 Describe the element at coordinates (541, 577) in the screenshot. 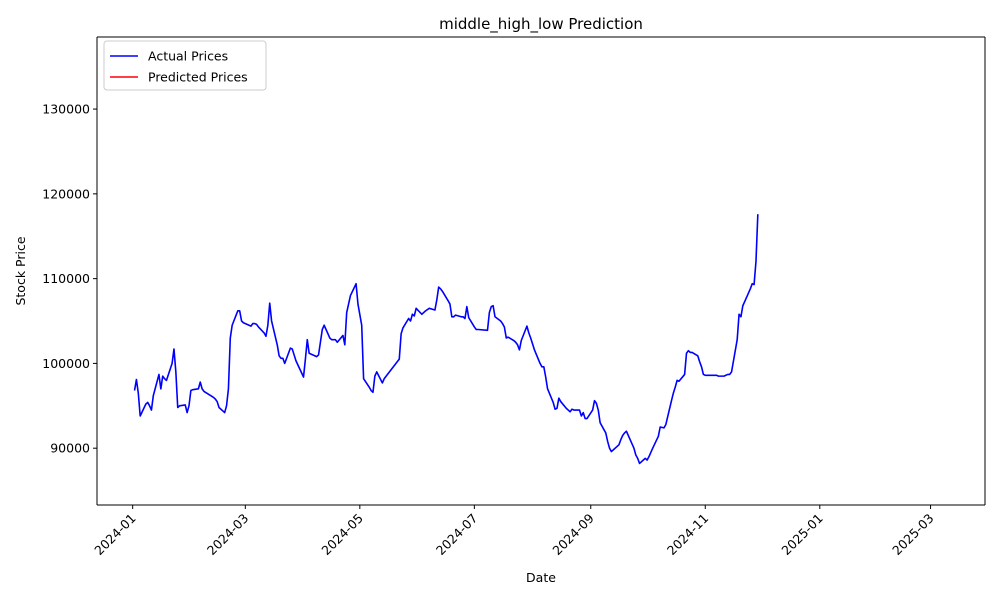

I see `x-axis-title: Date` at that location.